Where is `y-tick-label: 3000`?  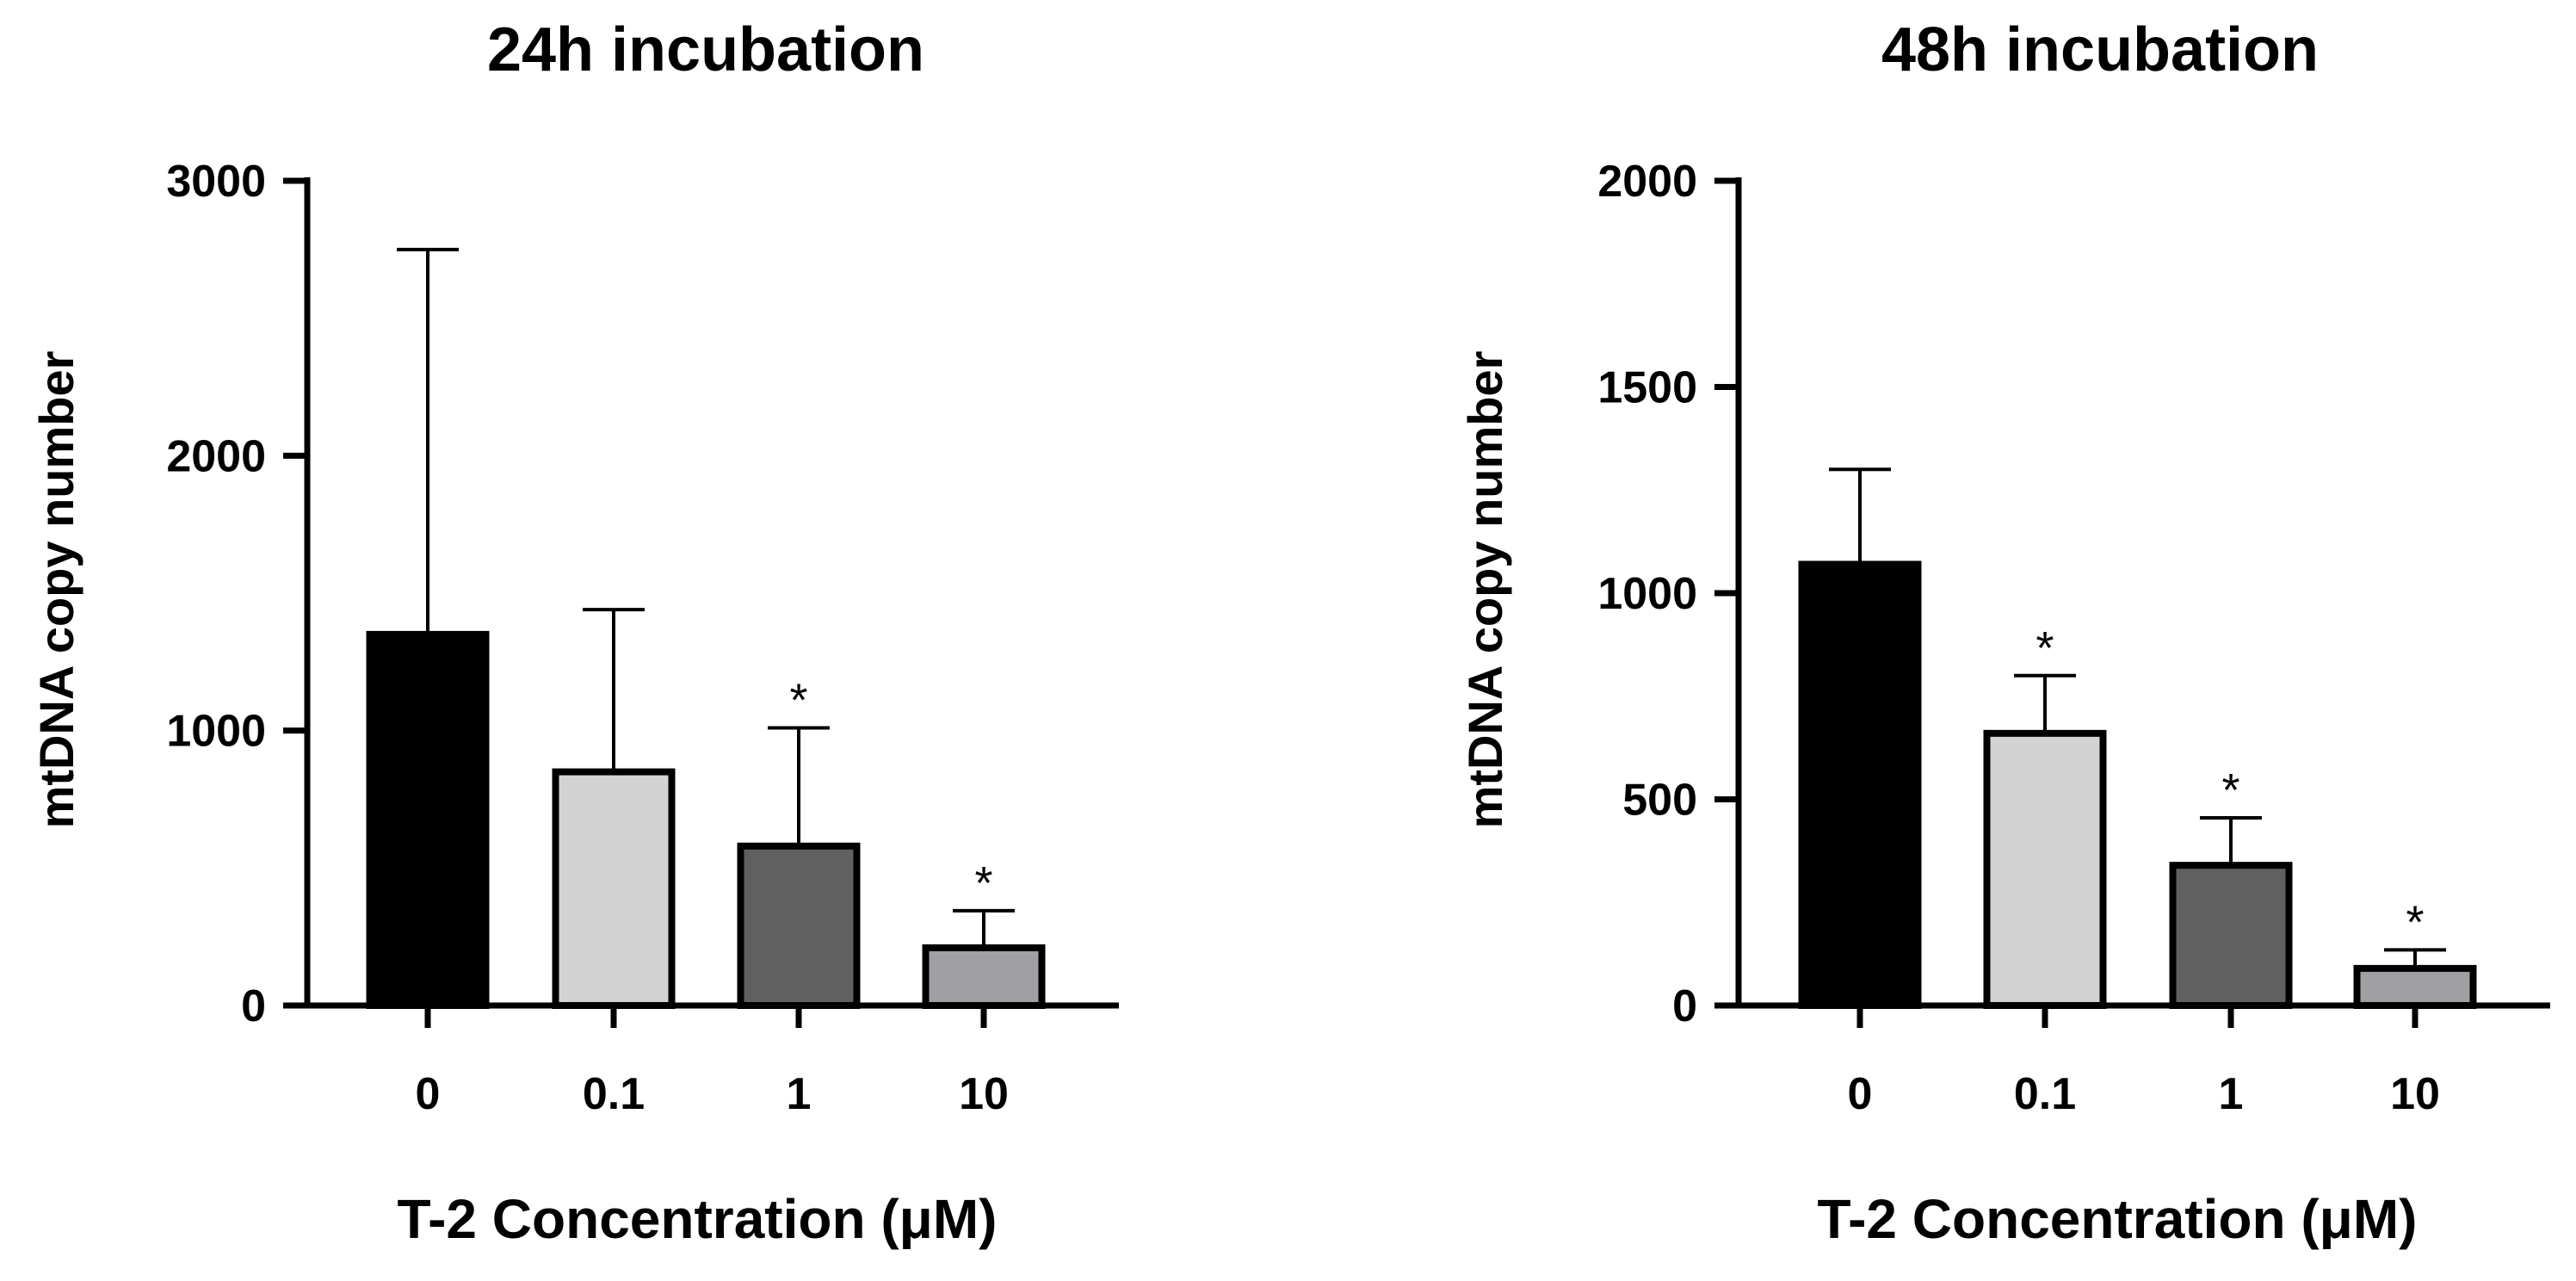
y-tick-label: 3000 is located at coordinates (216, 182).